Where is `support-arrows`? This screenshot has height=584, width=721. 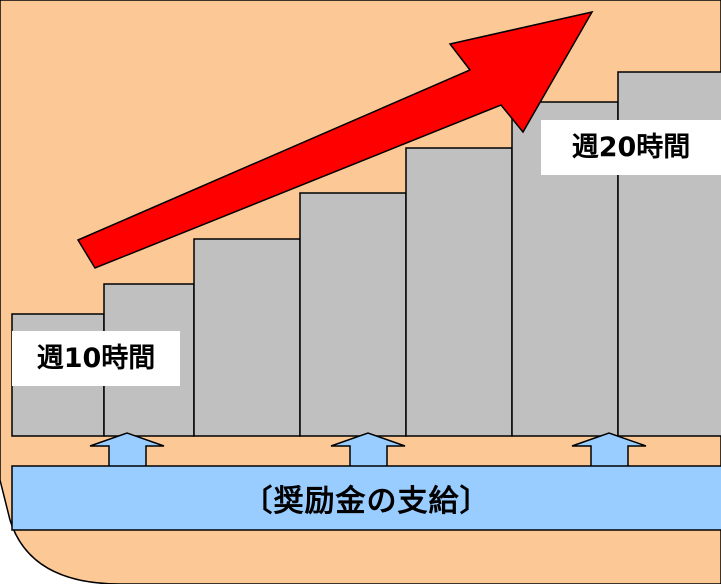 support-arrows is located at coordinates (368, 450).